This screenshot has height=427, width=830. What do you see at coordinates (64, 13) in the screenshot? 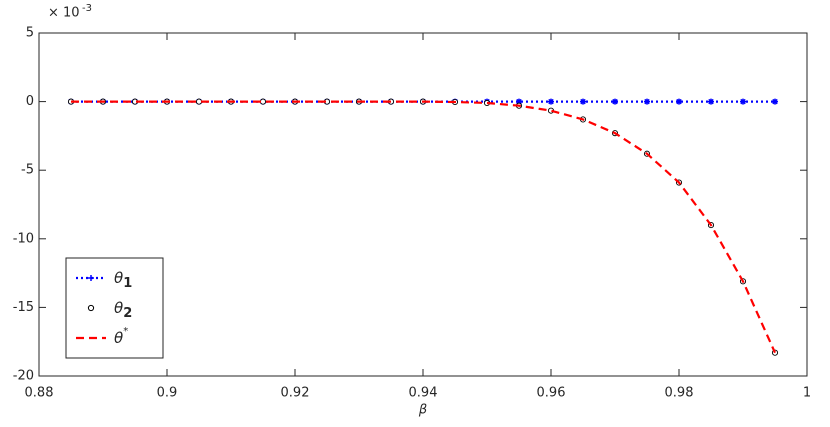
I see `y-multiplier: × 10` at bounding box center [64, 13].